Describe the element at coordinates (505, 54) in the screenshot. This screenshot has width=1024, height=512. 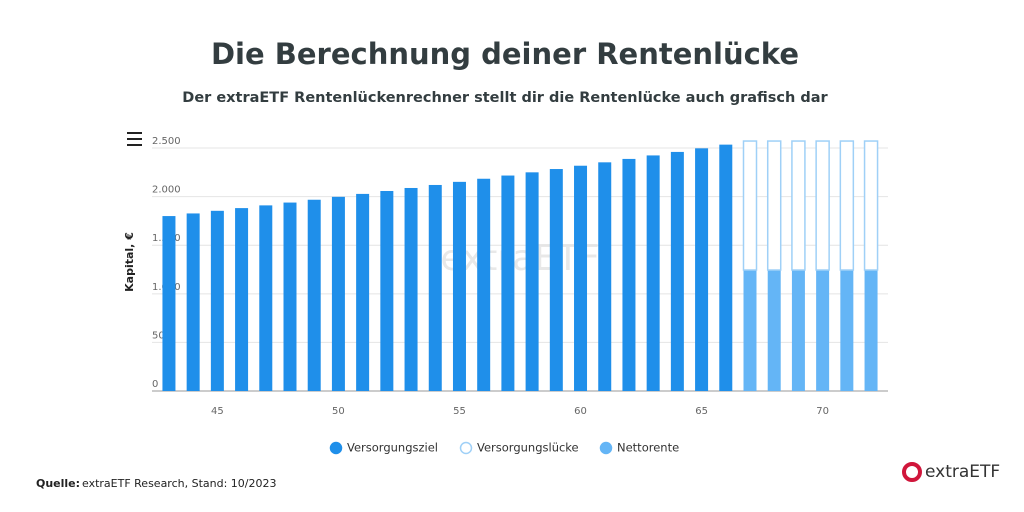
I see `title: Die Berechnung deiner Rentenlücke` at that location.